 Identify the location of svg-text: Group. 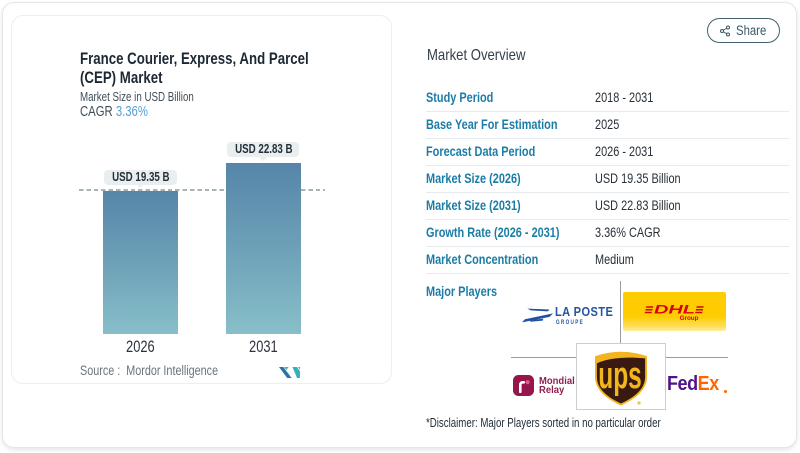
(689, 318).